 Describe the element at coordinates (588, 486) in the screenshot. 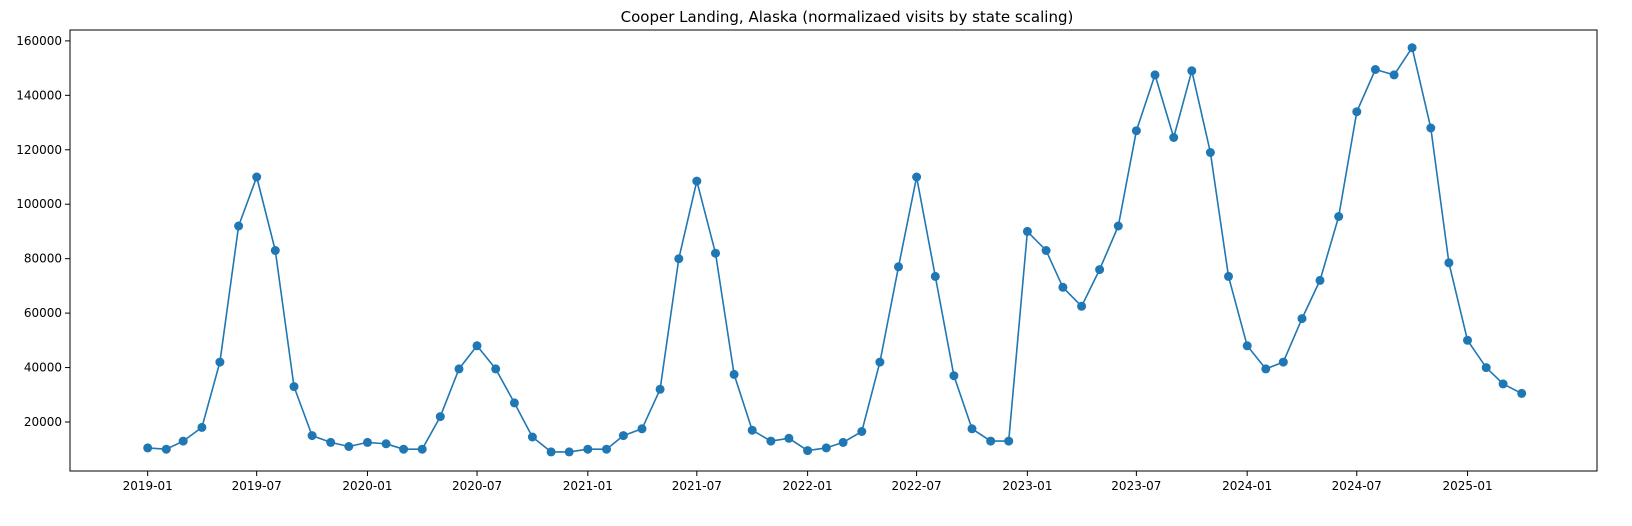

I see `x-tick-label: 2021-01` at that location.